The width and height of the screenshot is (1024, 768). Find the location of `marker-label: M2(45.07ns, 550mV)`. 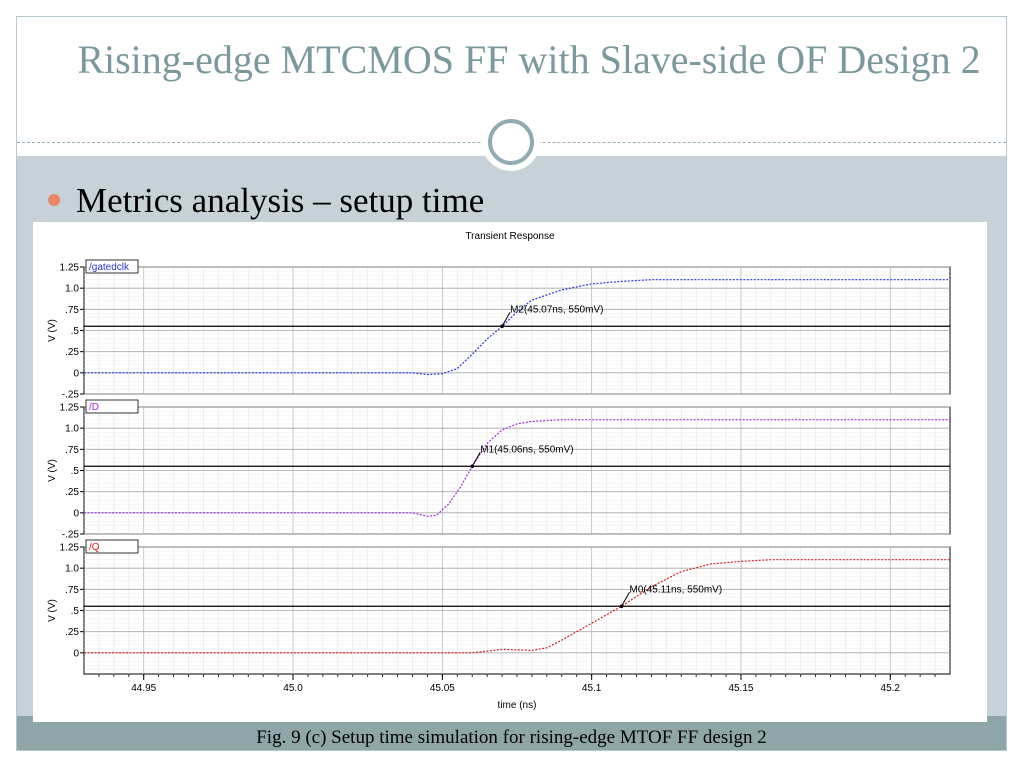

marker-label: M2(45.07ns, 550mV) is located at coordinates (556, 309).